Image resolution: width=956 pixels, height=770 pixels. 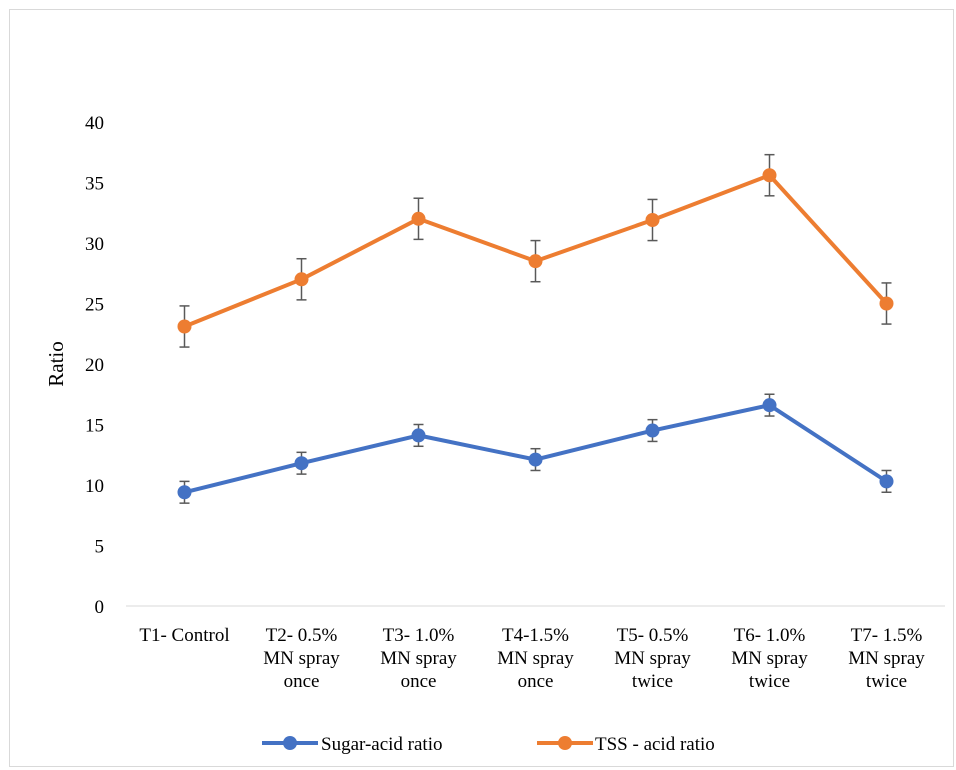 I want to click on legend: Sugar-acid ratio TSS - acid ratio, so click(x=488, y=744).